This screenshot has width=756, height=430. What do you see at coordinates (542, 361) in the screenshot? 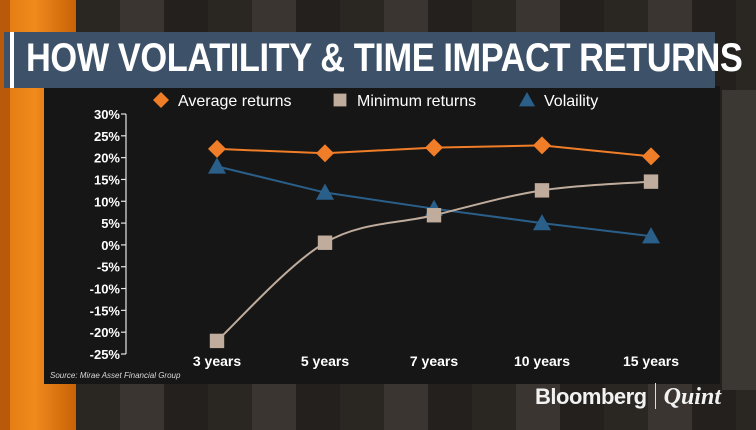
I see `x-category-label: 10 years` at bounding box center [542, 361].